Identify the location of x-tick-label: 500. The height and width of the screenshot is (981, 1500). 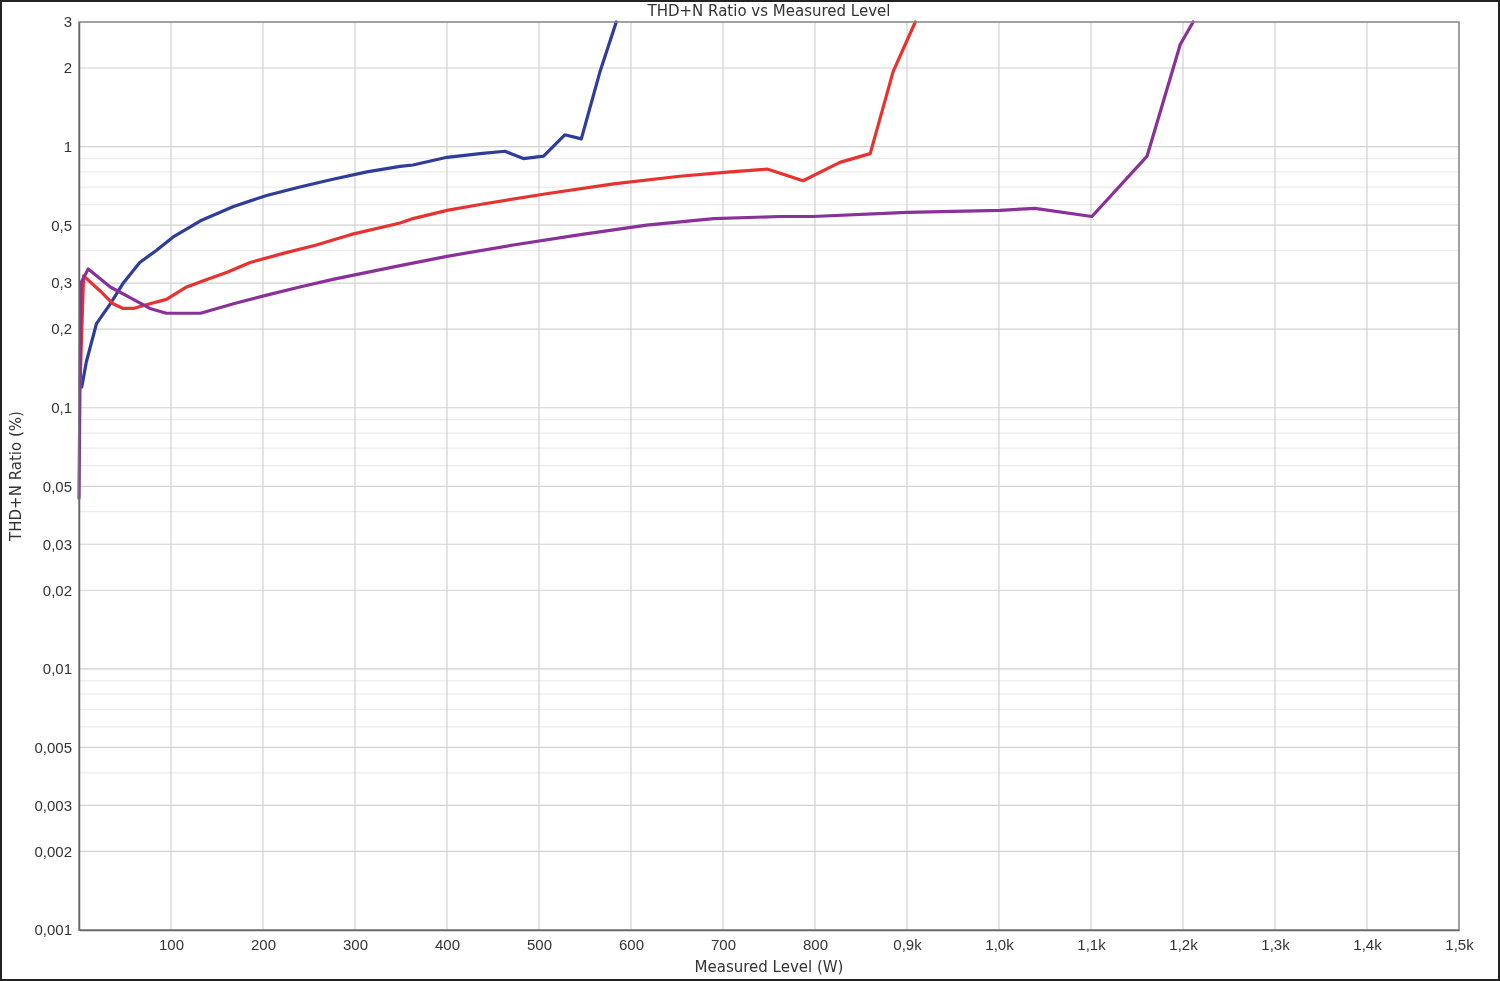
(539, 944).